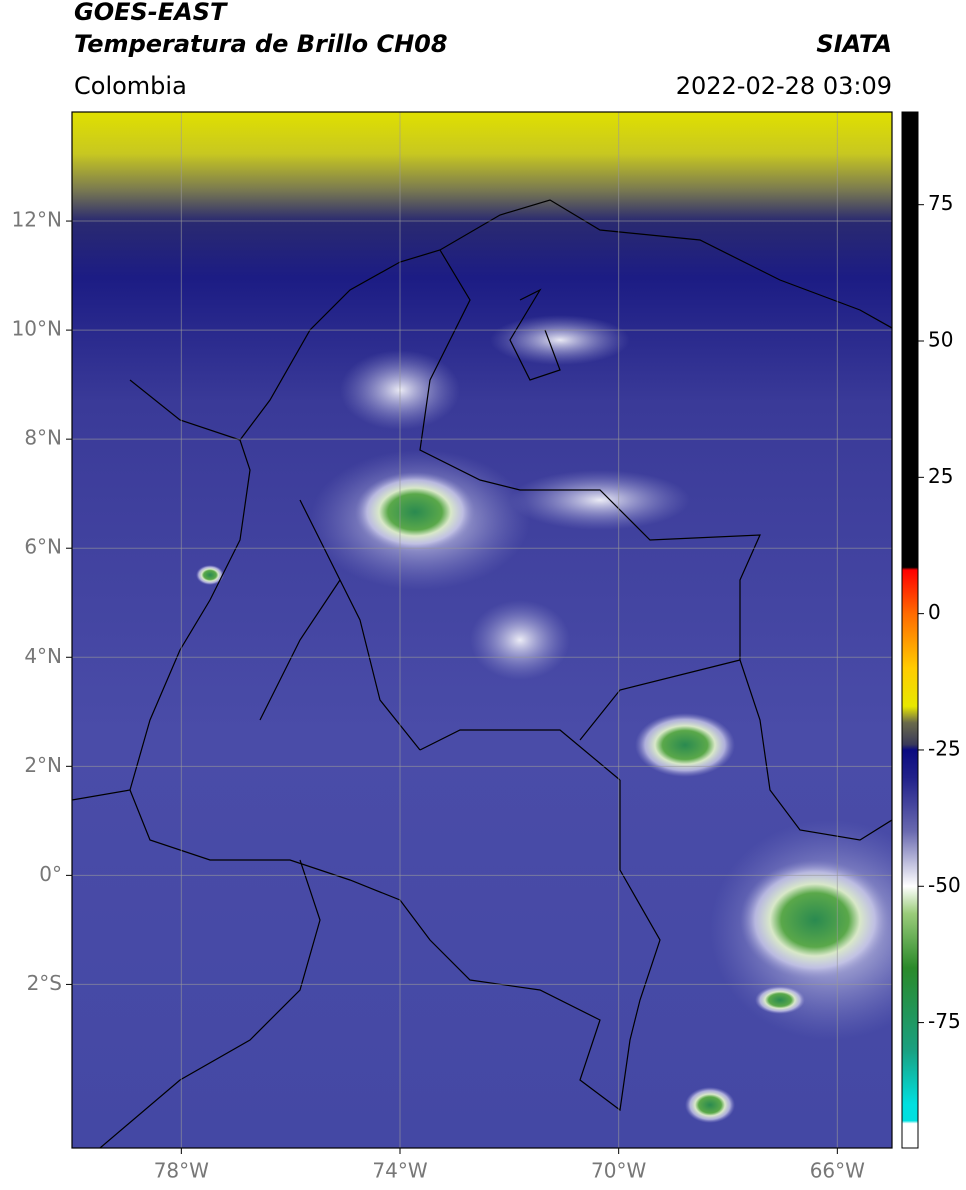 Image resolution: width=966 pixels, height=1190 pixels. Describe the element at coordinates (910, 630) in the screenshot. I see `colorbar` at that location.